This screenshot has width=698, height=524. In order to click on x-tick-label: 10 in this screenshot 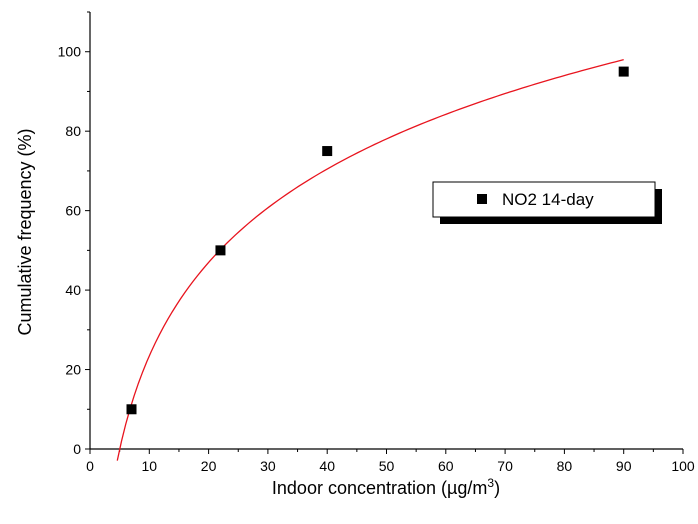, I will do `click(150, 466)`.